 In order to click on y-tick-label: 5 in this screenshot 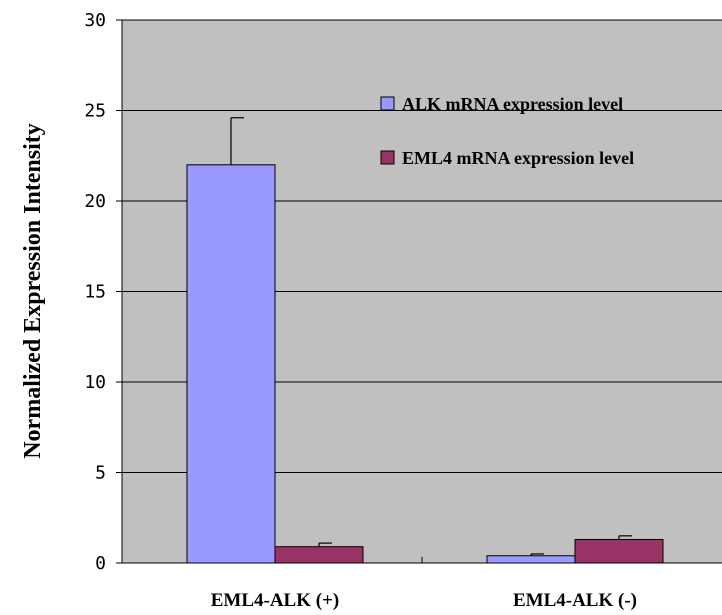, I will do `click(100, 473)`.